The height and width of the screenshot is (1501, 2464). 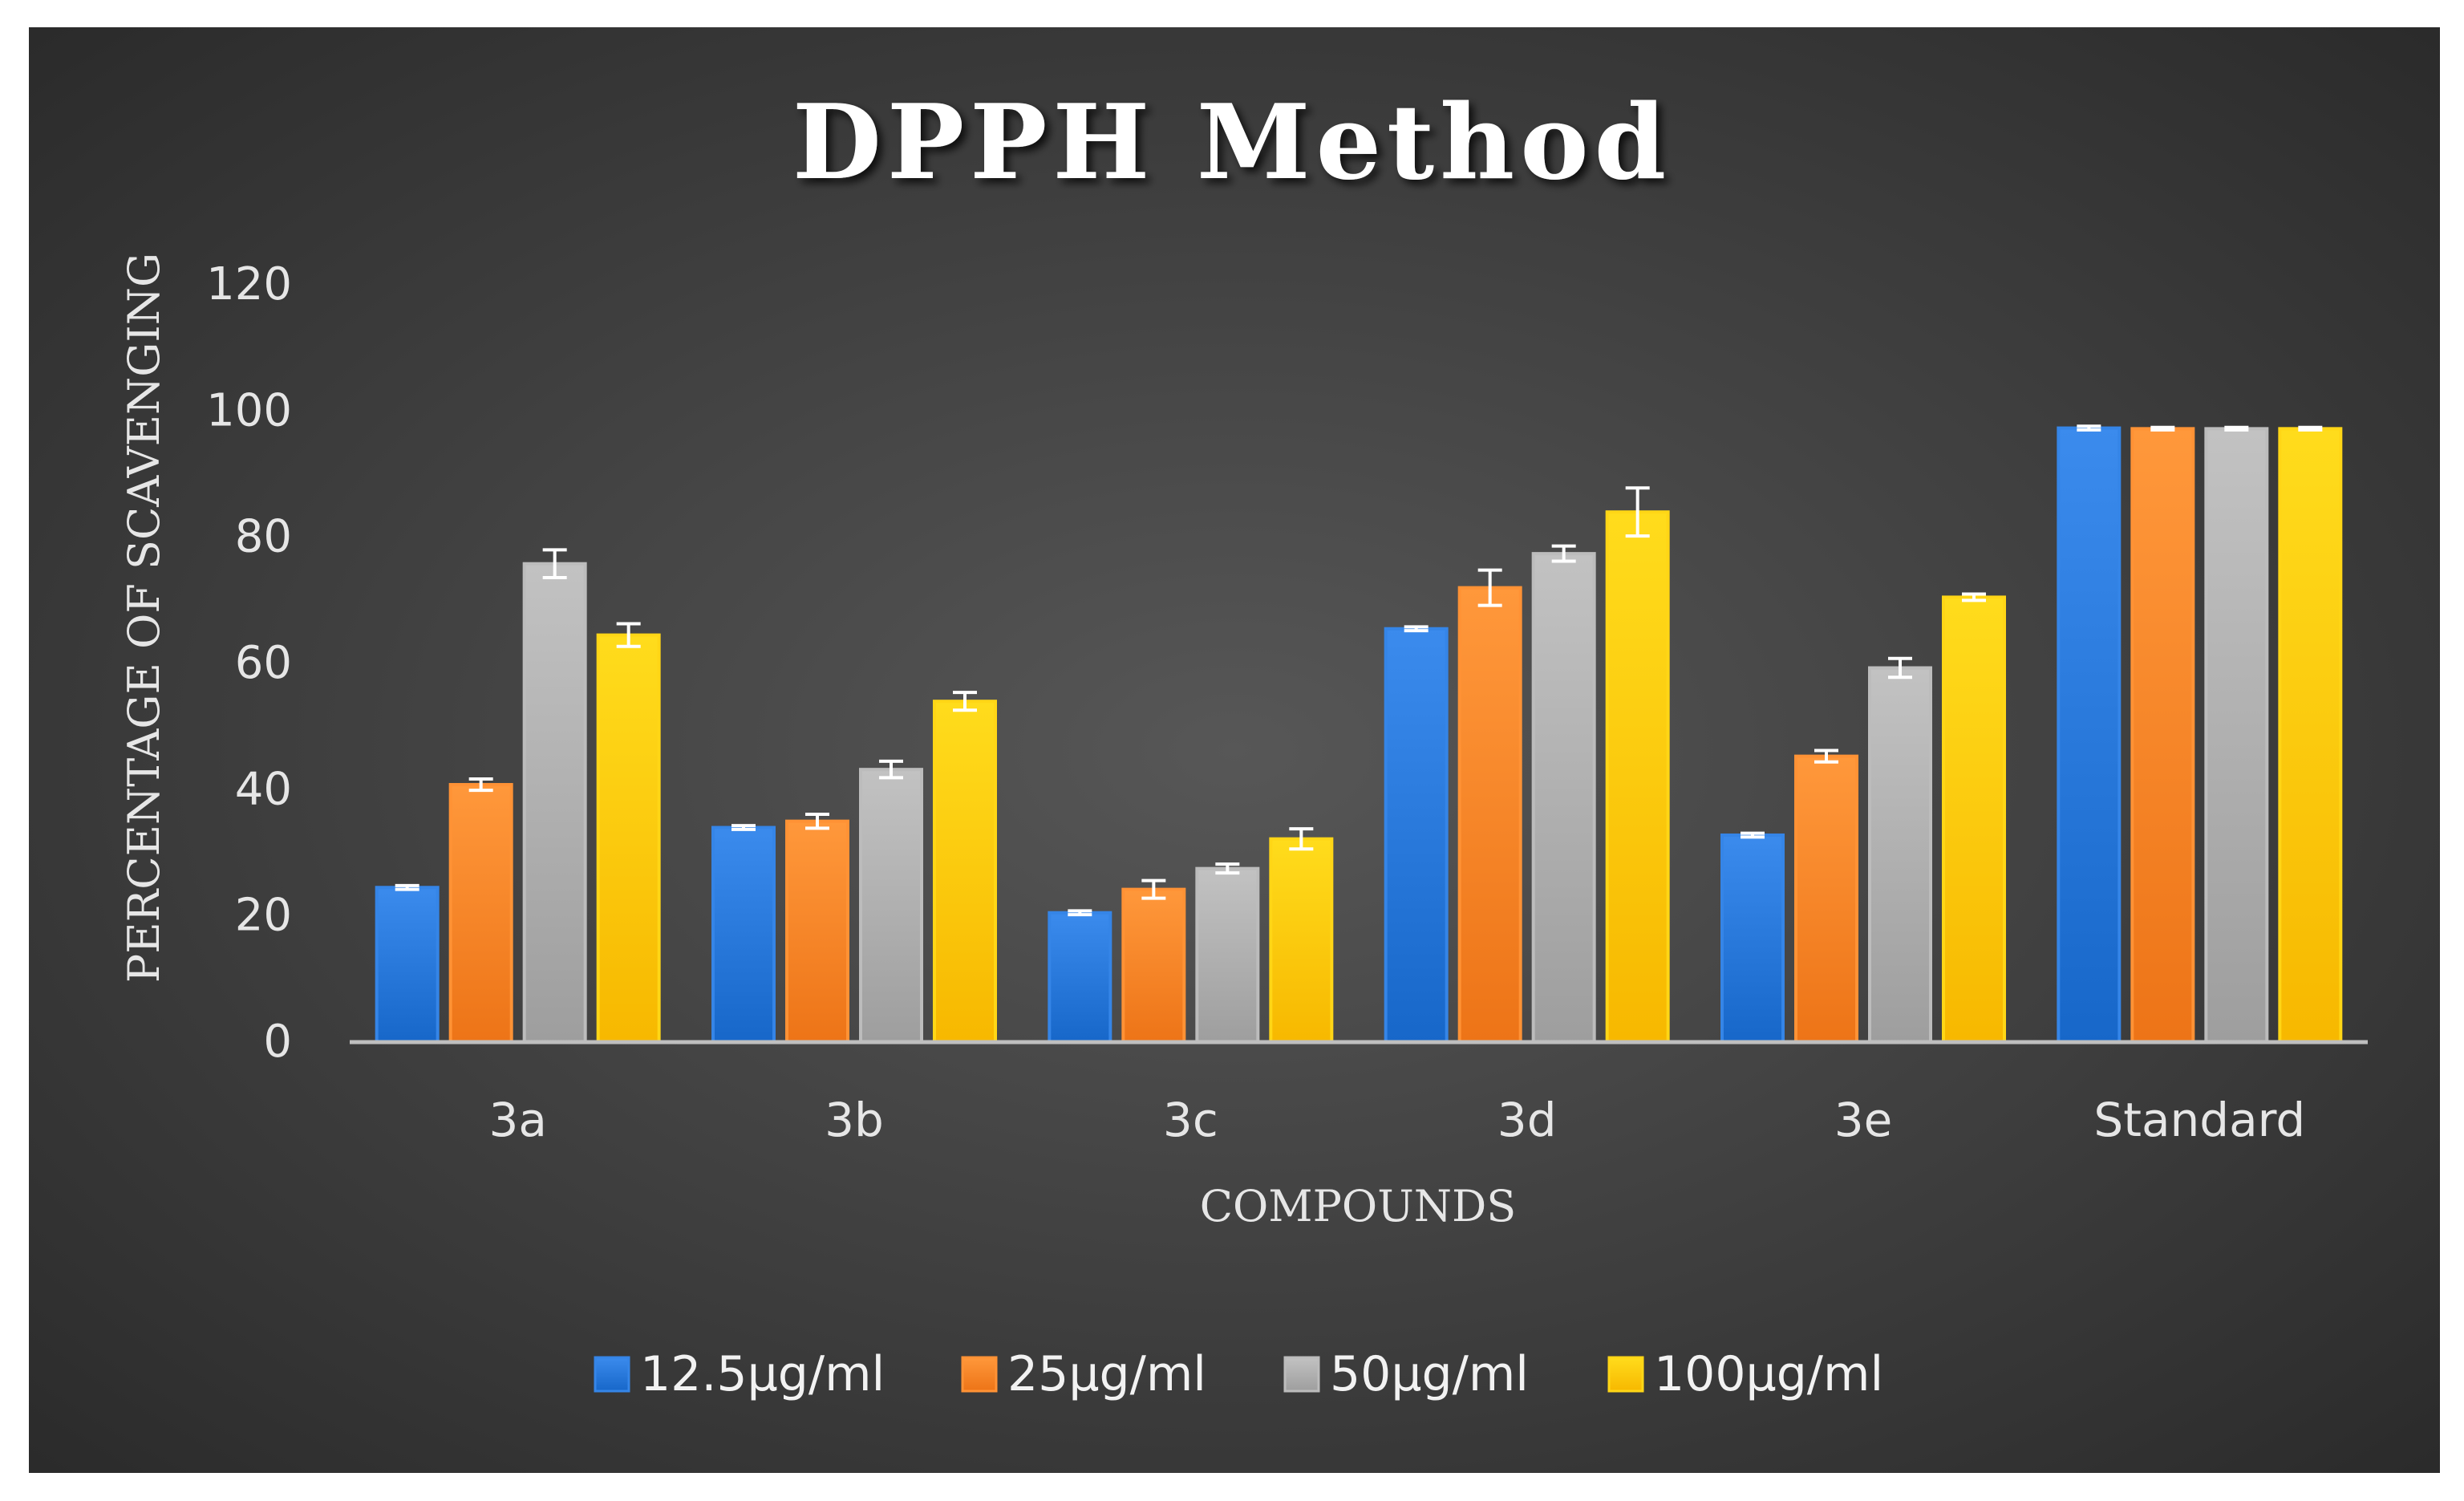 I want to click on x-tick-label: 3b, so click(x=854, y=1120).